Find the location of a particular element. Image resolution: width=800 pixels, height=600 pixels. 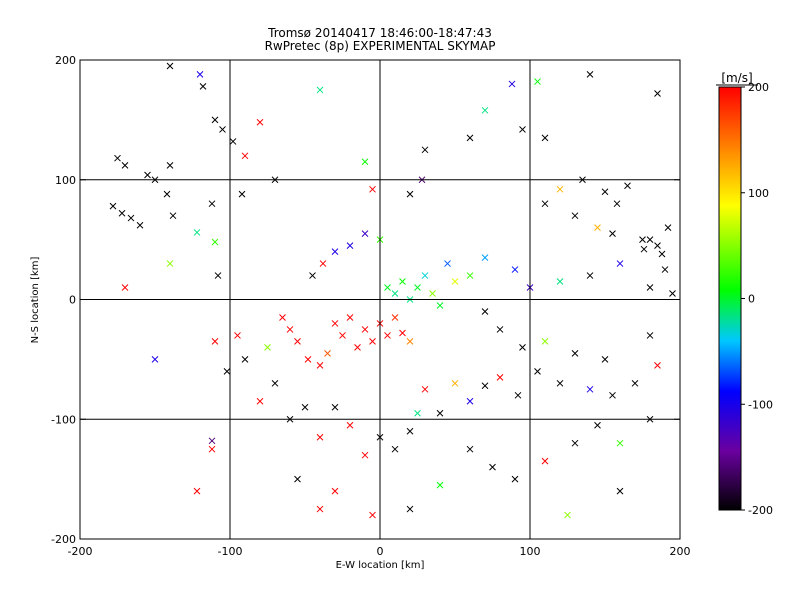

x-tick-label: 0 is located at coordinates (380, 551).